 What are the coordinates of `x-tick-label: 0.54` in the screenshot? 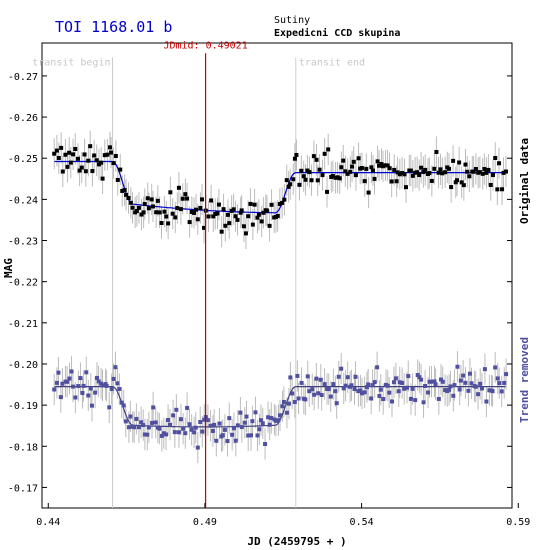 It's located at (362, 522).